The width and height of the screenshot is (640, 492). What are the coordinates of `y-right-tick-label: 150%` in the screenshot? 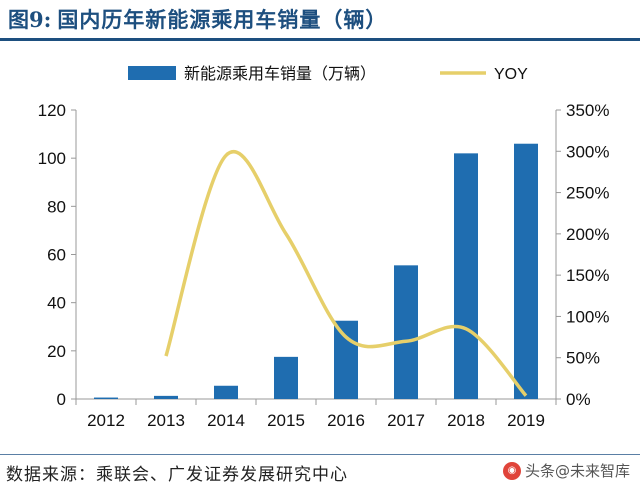 It's located at (587, 275).